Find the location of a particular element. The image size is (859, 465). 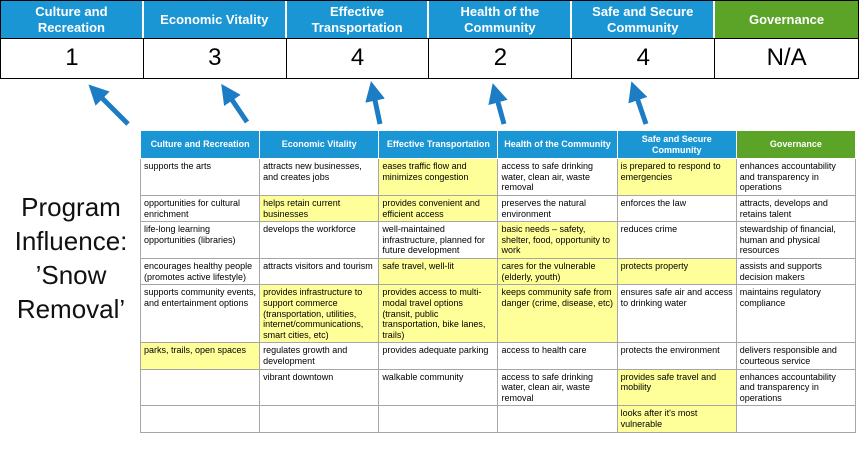

matrix-cell-r1-c4: enforces the law is located at coordinates (676, 209).